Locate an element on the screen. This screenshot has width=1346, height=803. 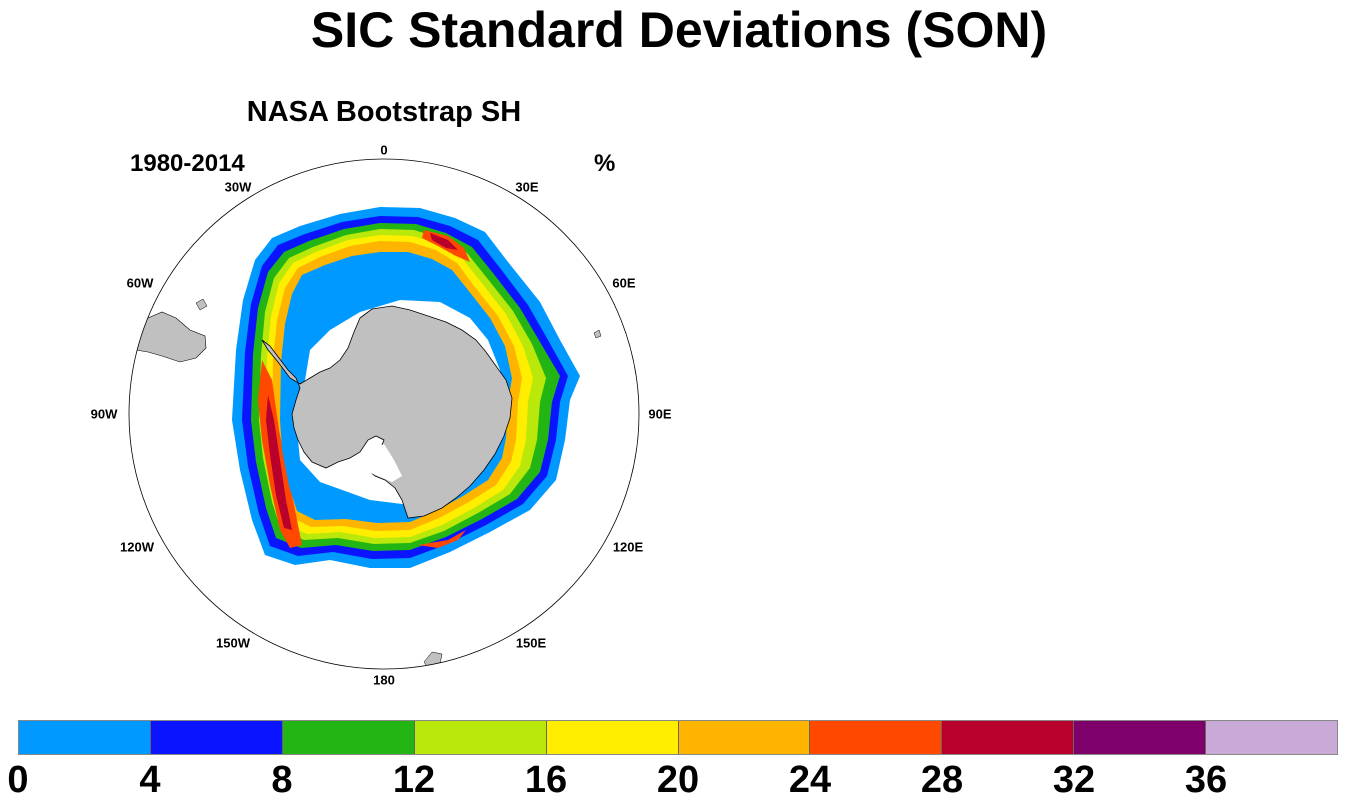
ross-sea is located at coordinates (383, 463).